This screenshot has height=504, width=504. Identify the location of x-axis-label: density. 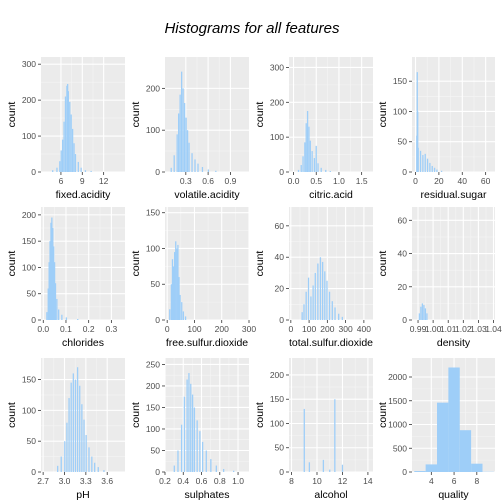
(454, 343).